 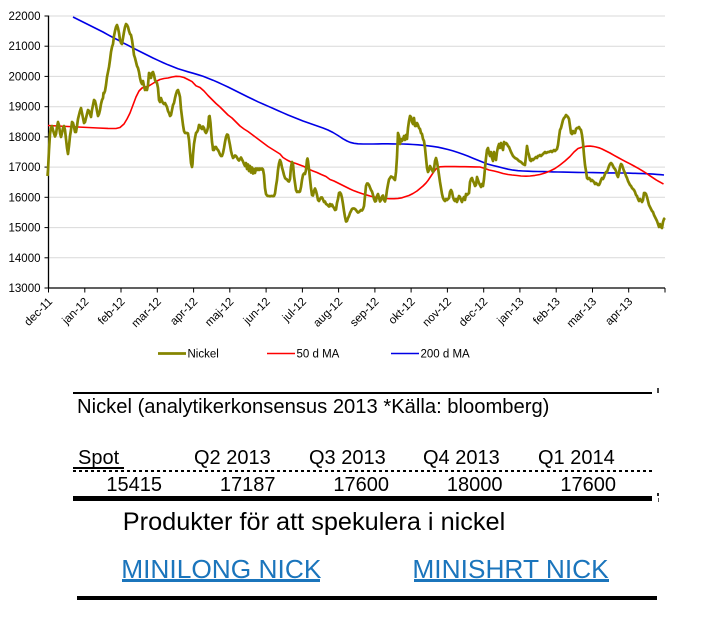 What do you see at coordinates (25, 168) in the screenshot?
I see `svg-text: 17000` at bounding box center [25, 168].